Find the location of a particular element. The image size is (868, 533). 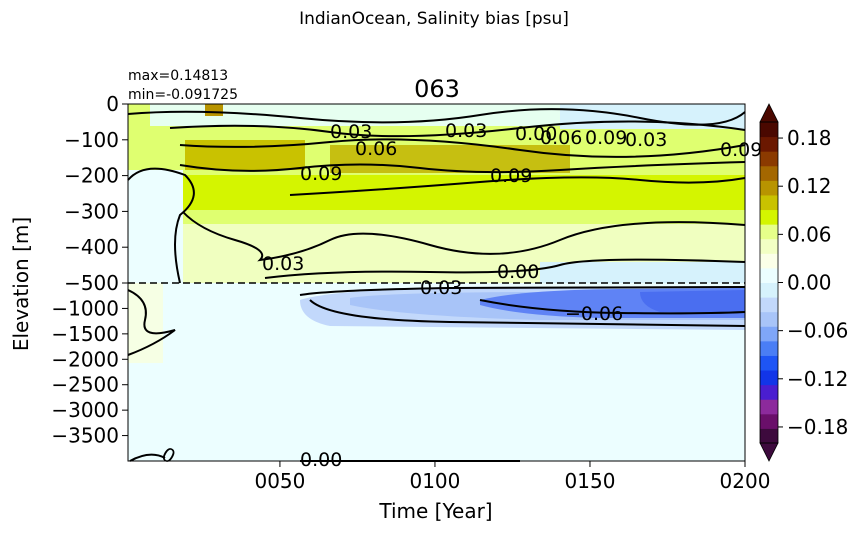

colorbar: 0.18 0.12 0.06 0.00 −0.06 −0.12 −0.18 is located at coordinates (803, 282).